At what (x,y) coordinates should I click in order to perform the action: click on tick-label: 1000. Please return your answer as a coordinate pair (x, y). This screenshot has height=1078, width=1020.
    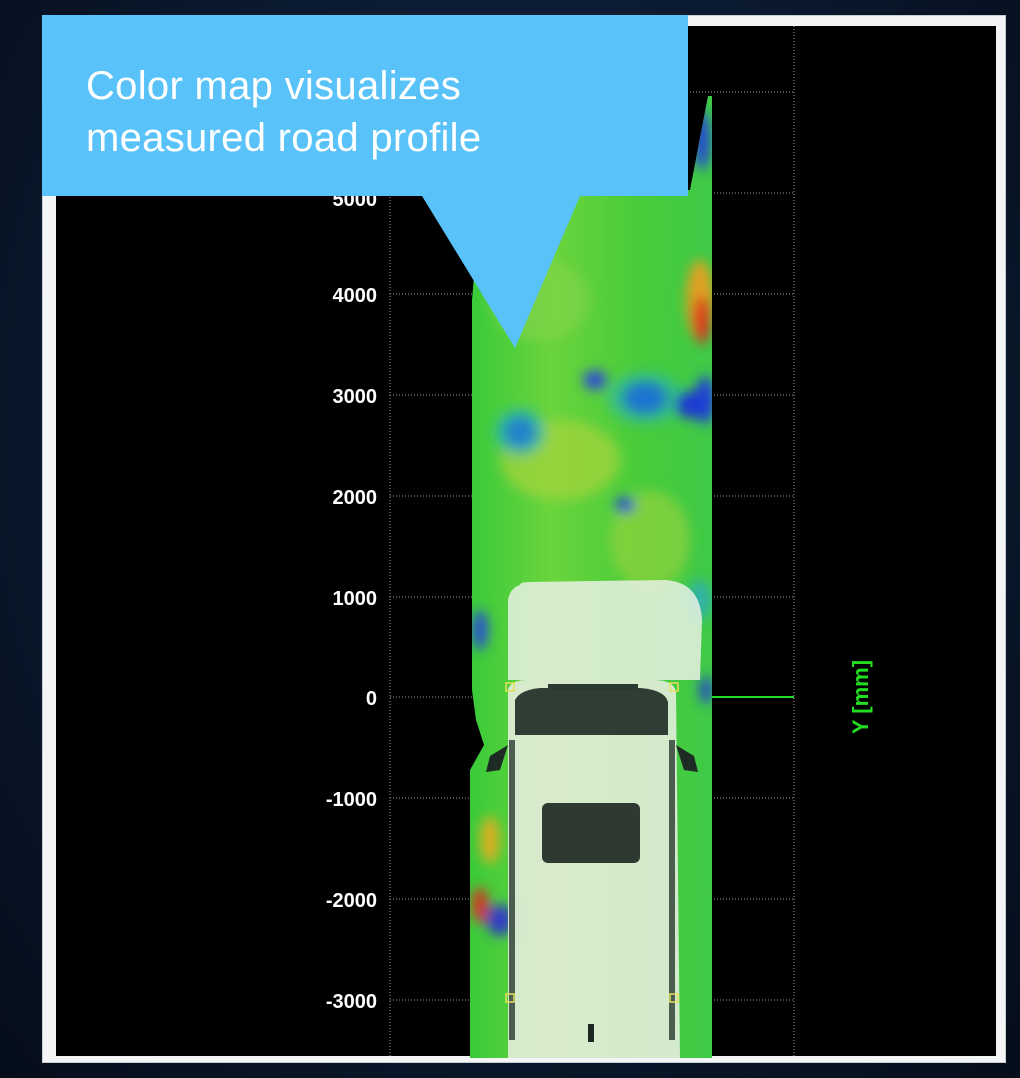
    Looking at the image, I should click on (355, 599).